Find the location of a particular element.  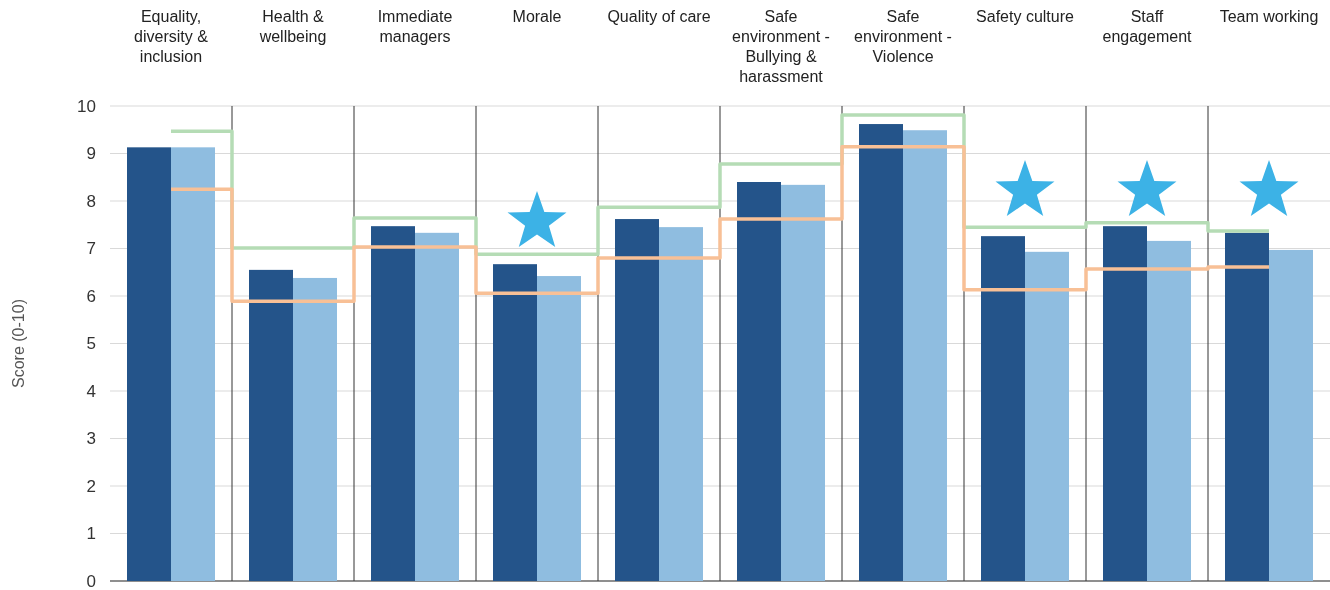

x-tick-label: Quality of care is located at coordinates (659, 16).